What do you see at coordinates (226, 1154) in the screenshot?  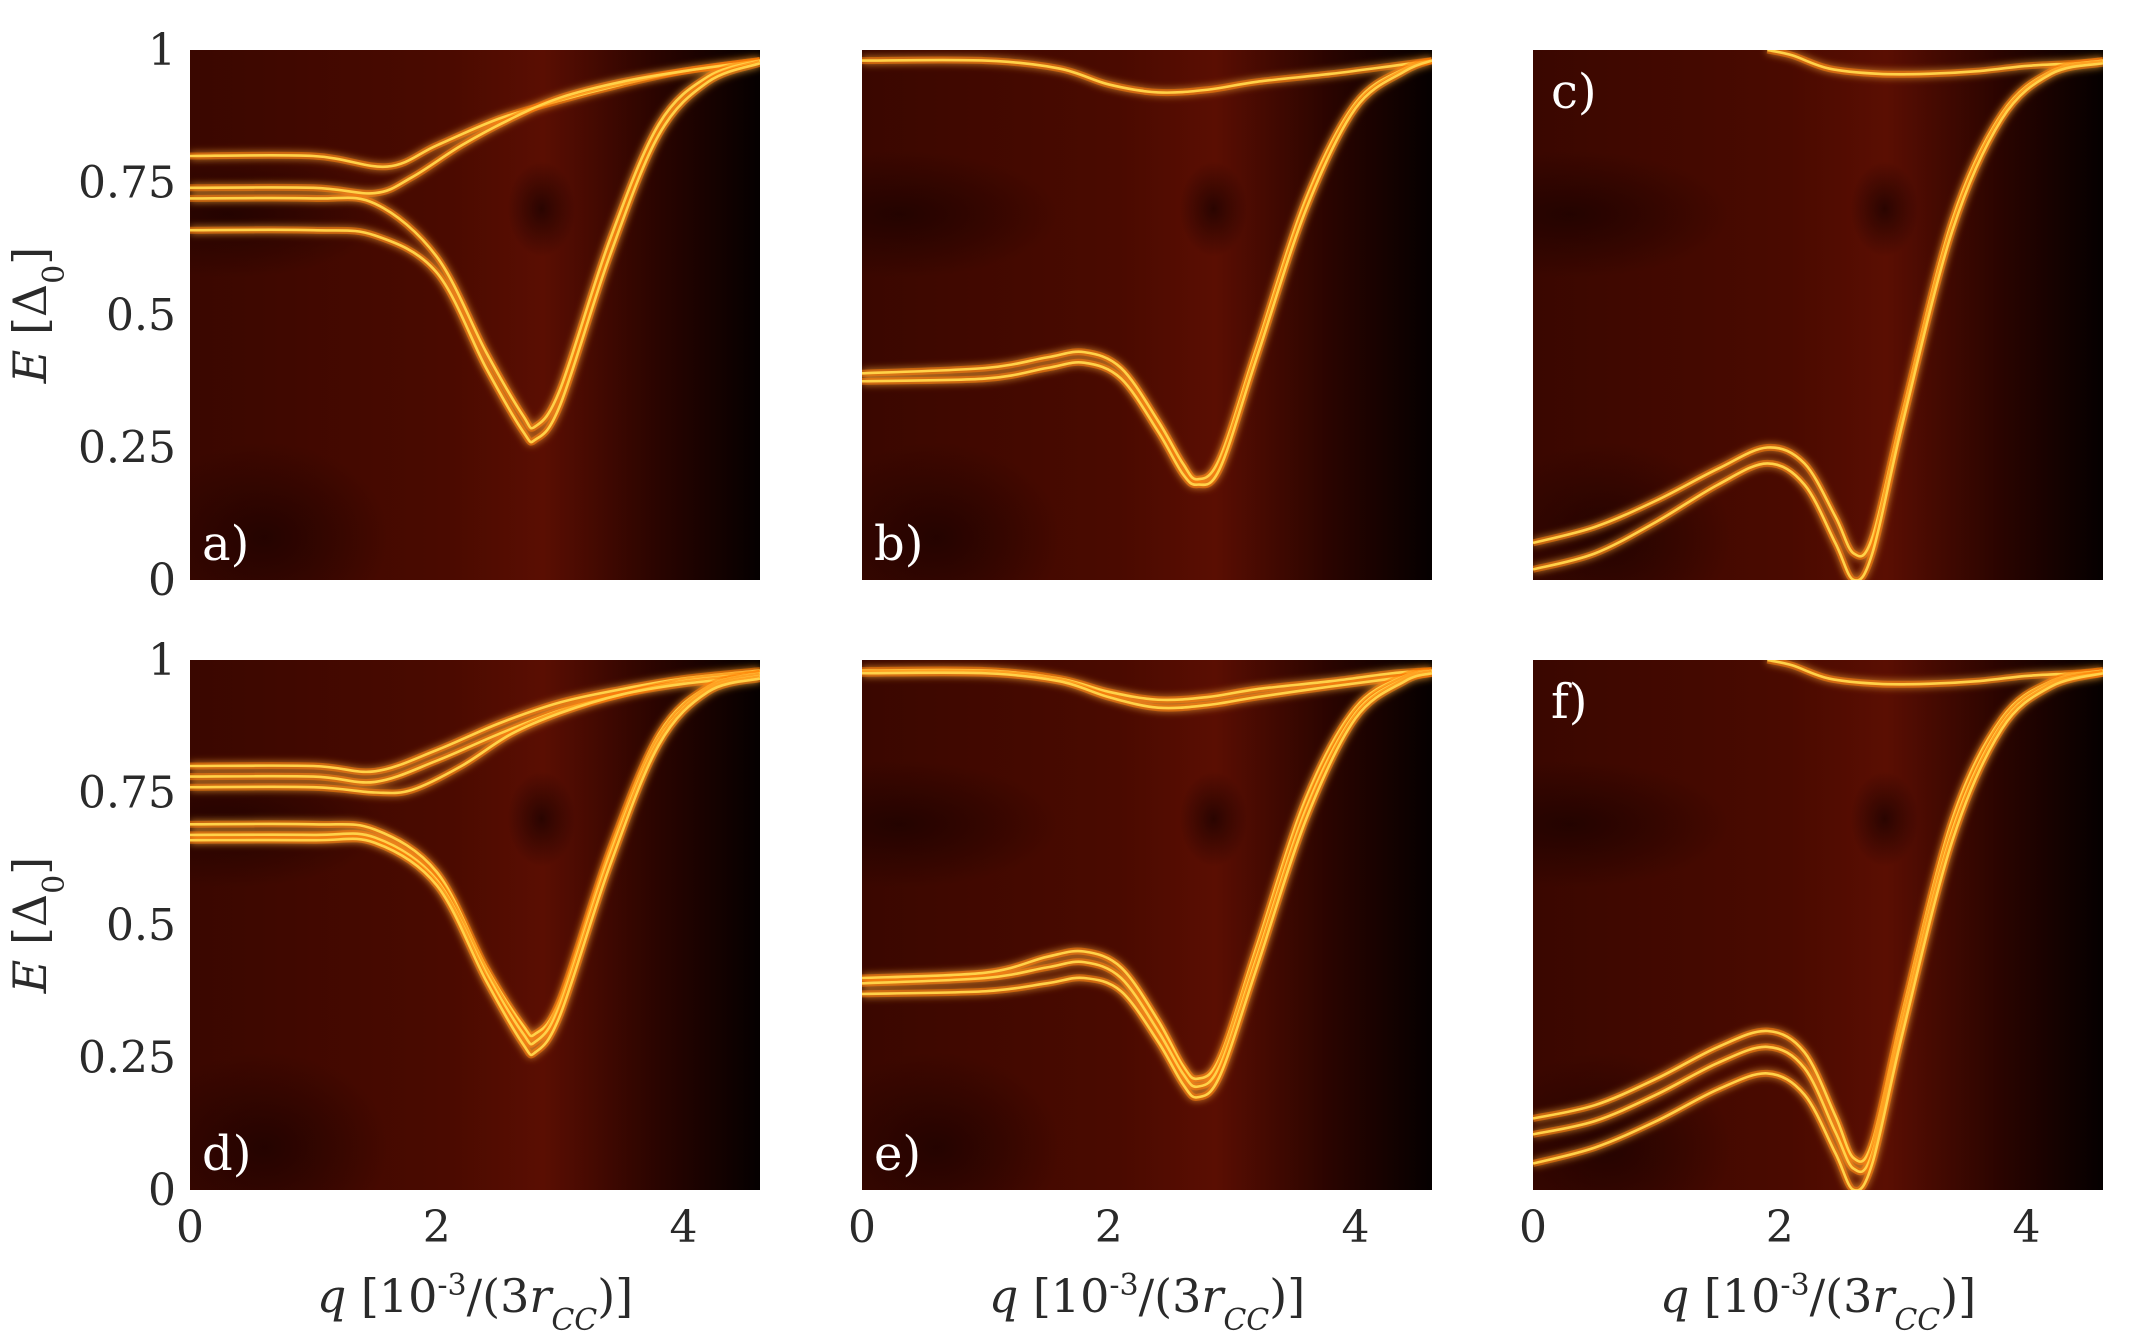 I see `panel-label: d)` at bounding box center [226, 1154].